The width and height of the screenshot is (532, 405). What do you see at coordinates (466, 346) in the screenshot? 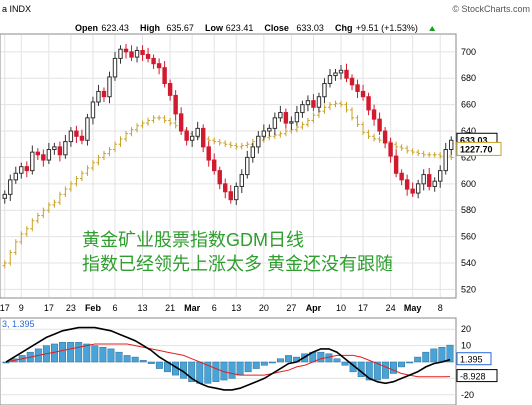
I see `macd-tick-label: 10` at bounding box center [466, 346].